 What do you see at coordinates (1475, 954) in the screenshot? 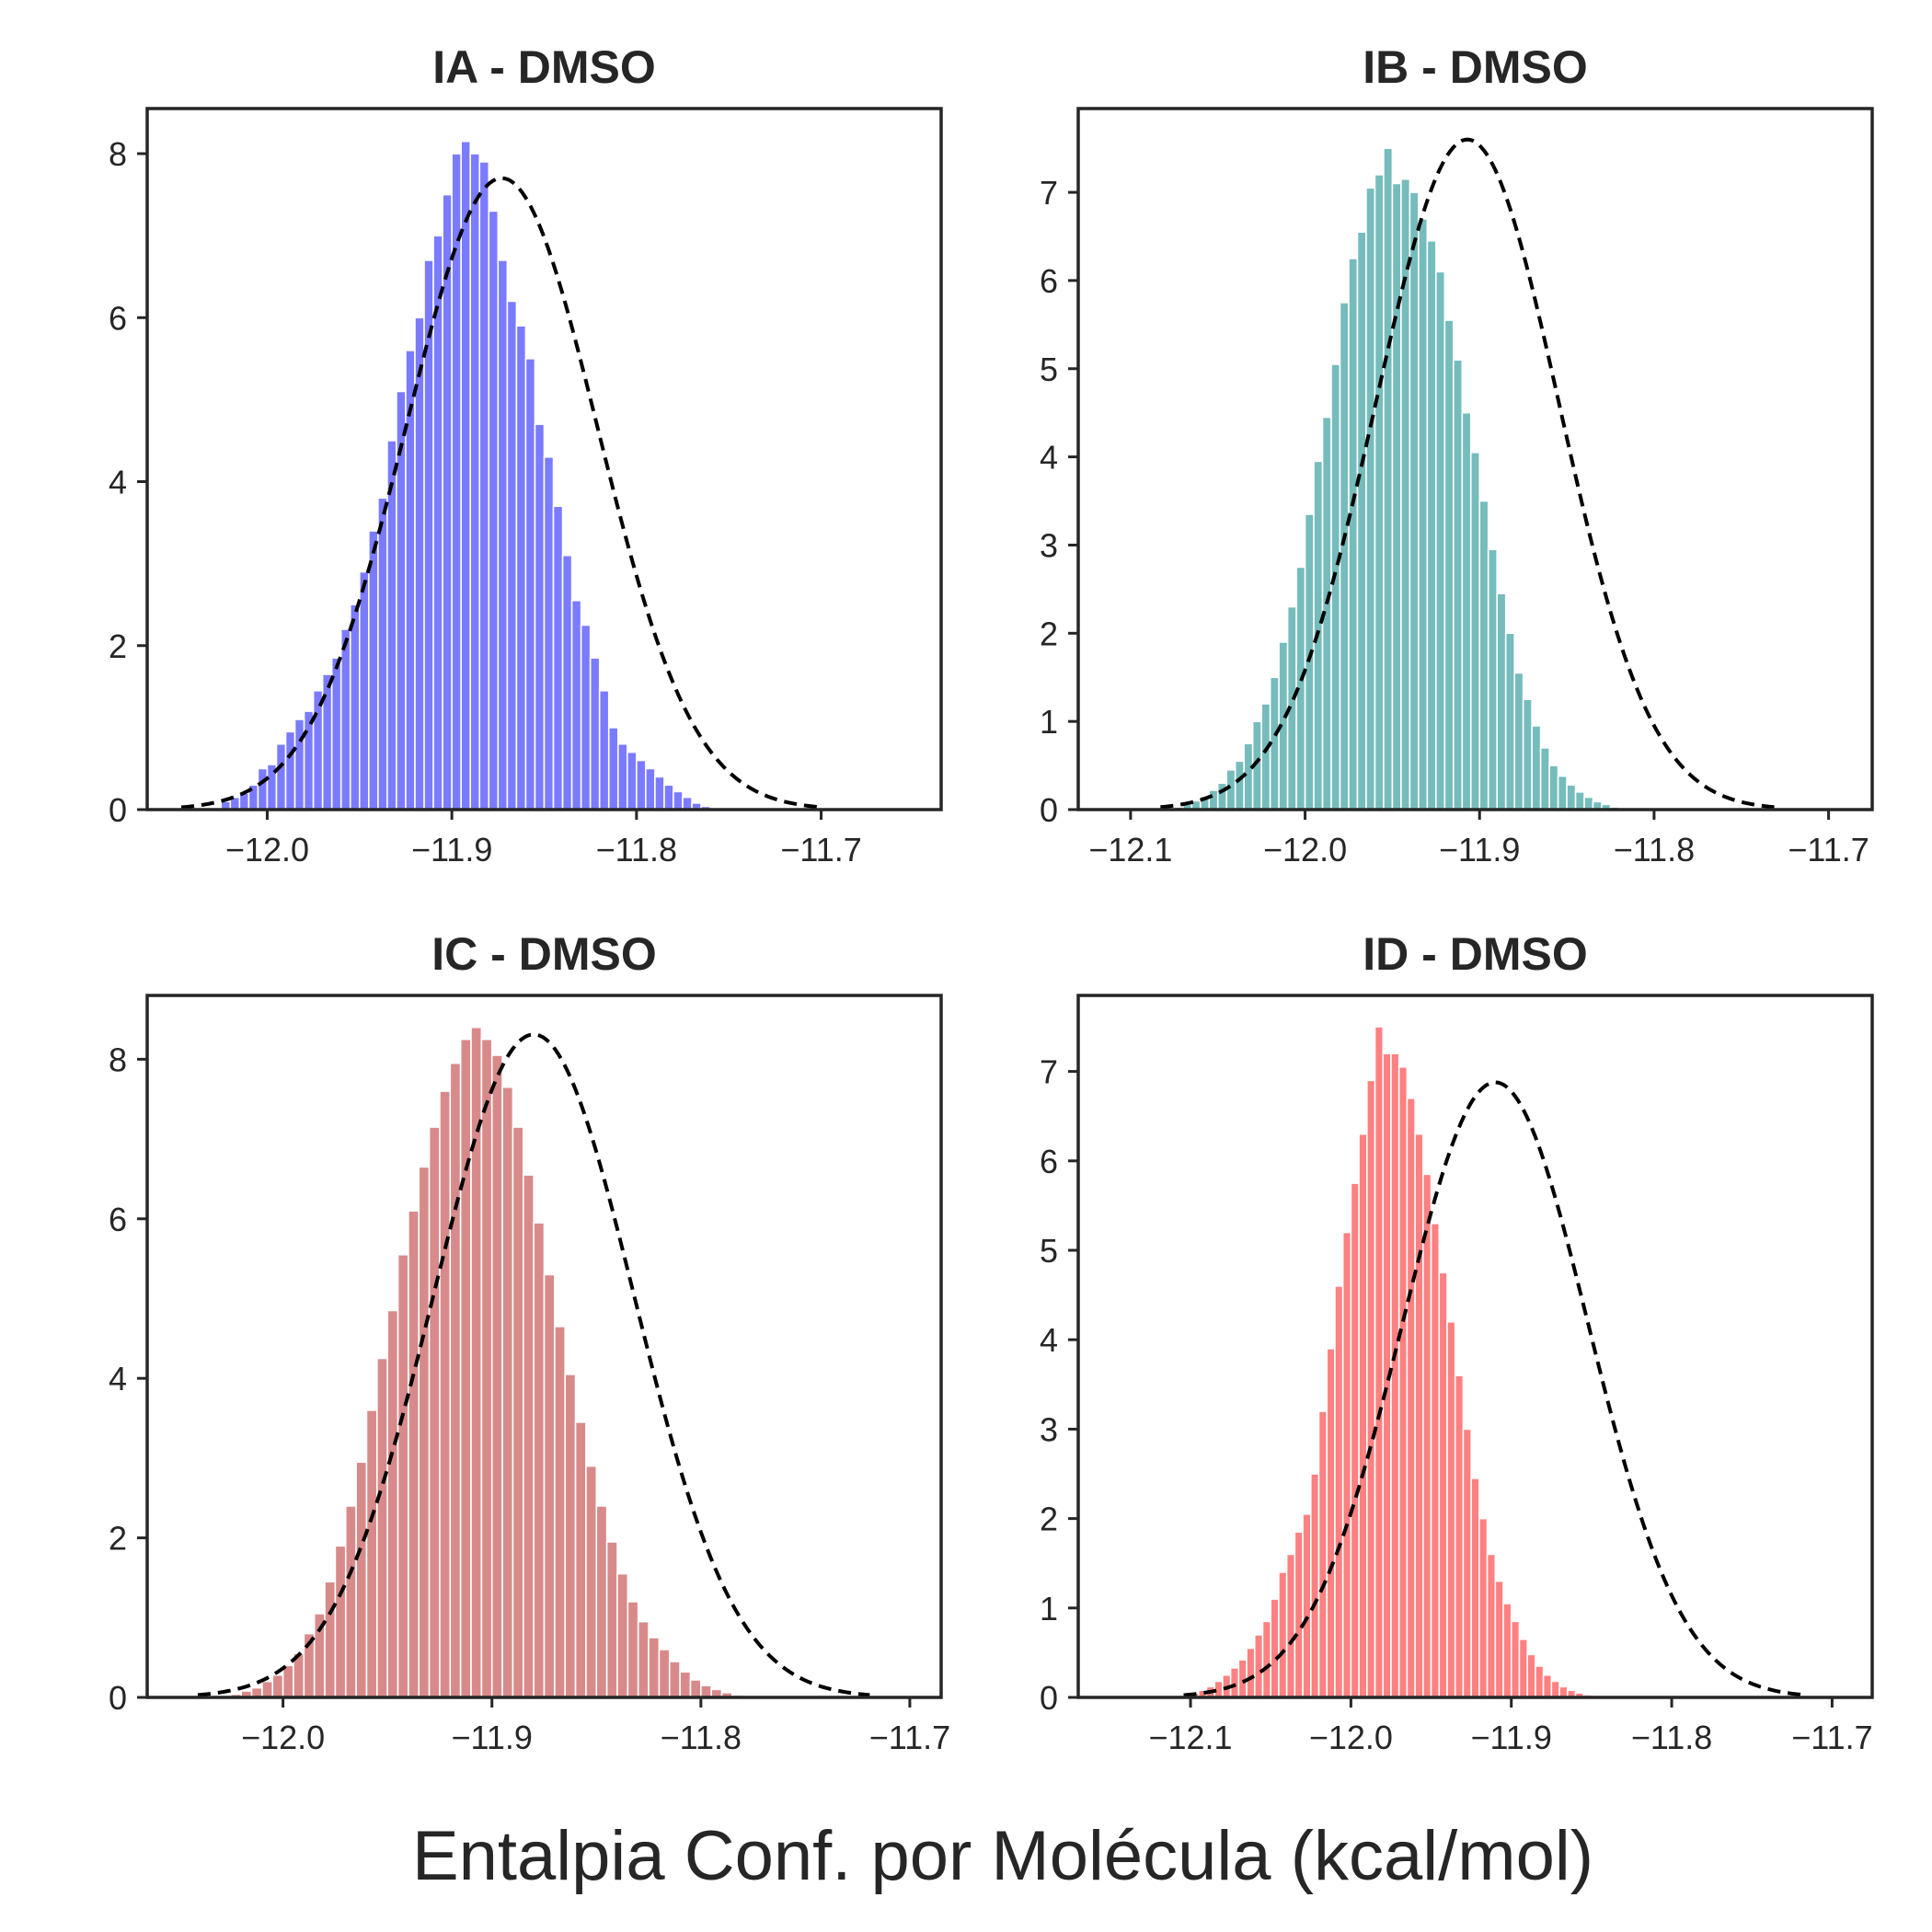
I see `panel-4-title: ID - DMSO` at bounding box center [1475, 954].